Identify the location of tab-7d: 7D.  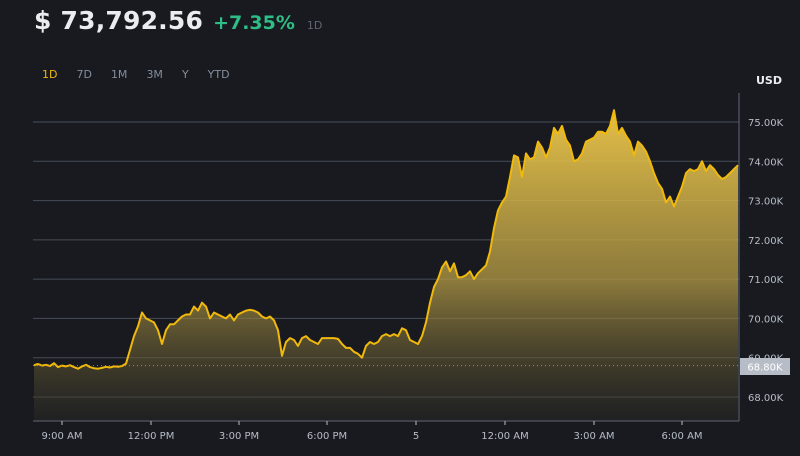
(84, 74).